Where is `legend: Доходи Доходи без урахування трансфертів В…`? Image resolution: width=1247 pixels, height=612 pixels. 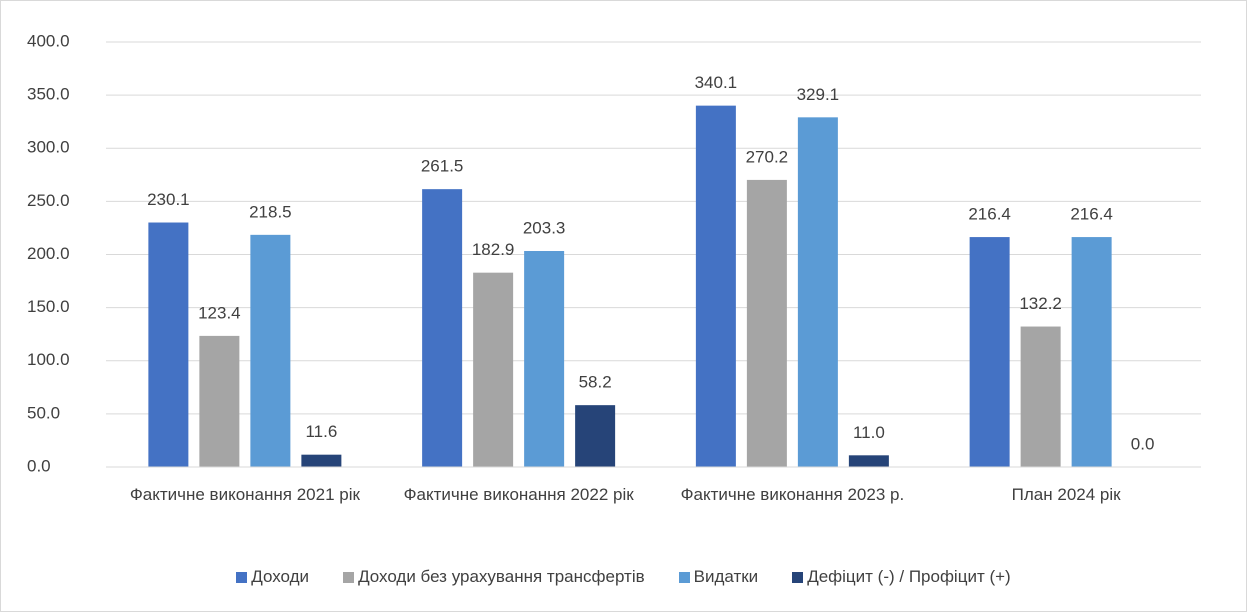
legend: Доходи Доходи без урахування трансфертів В… is located at coordinates (623, 577).